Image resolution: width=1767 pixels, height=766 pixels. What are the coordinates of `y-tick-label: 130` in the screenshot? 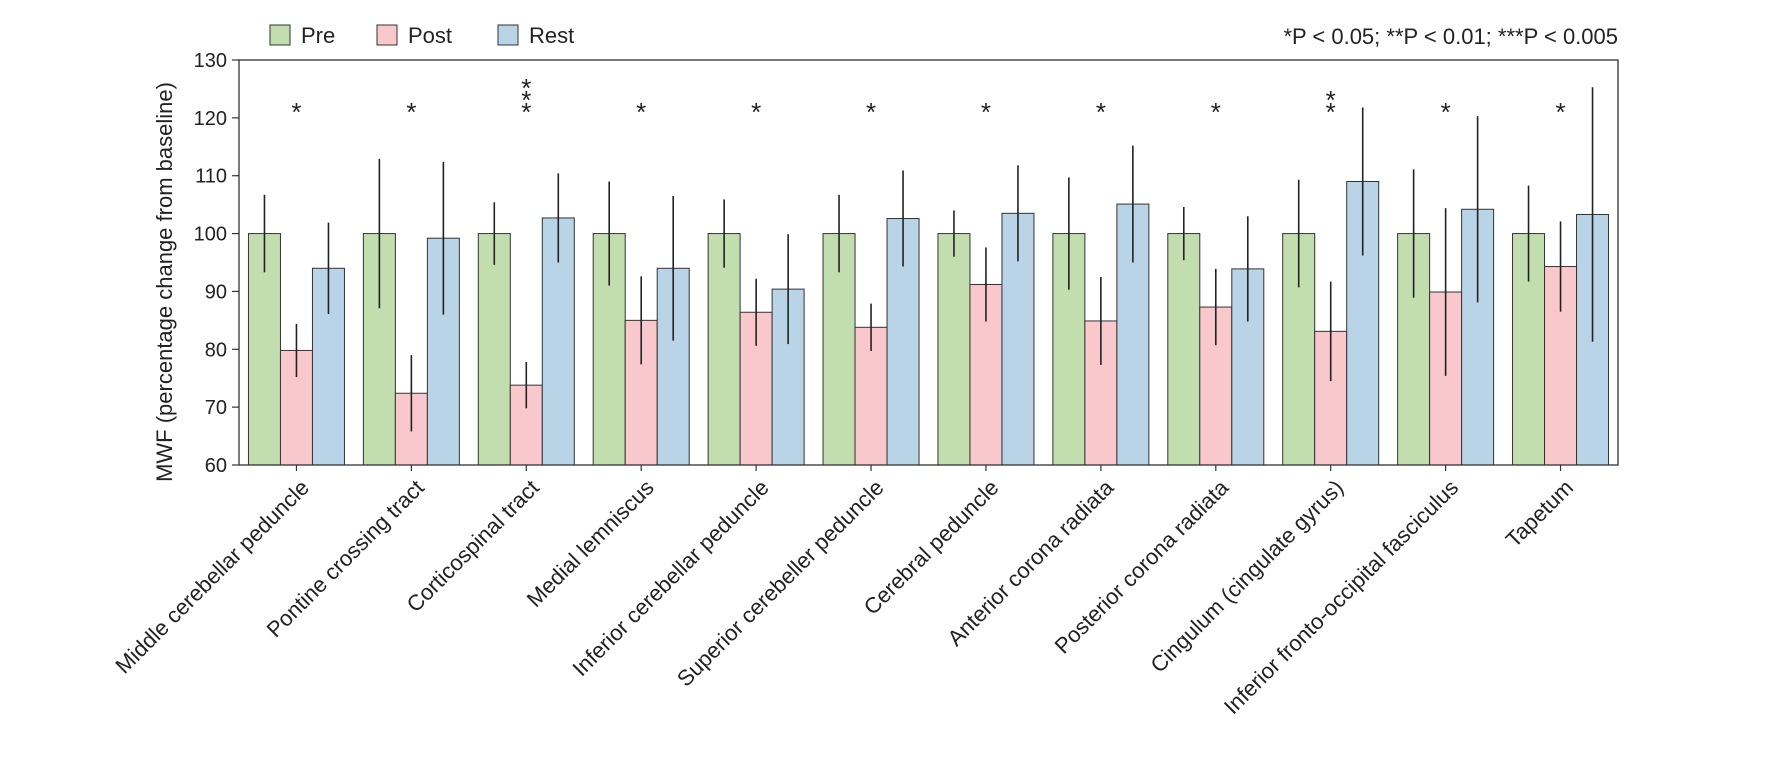 It's located at (210, 61).